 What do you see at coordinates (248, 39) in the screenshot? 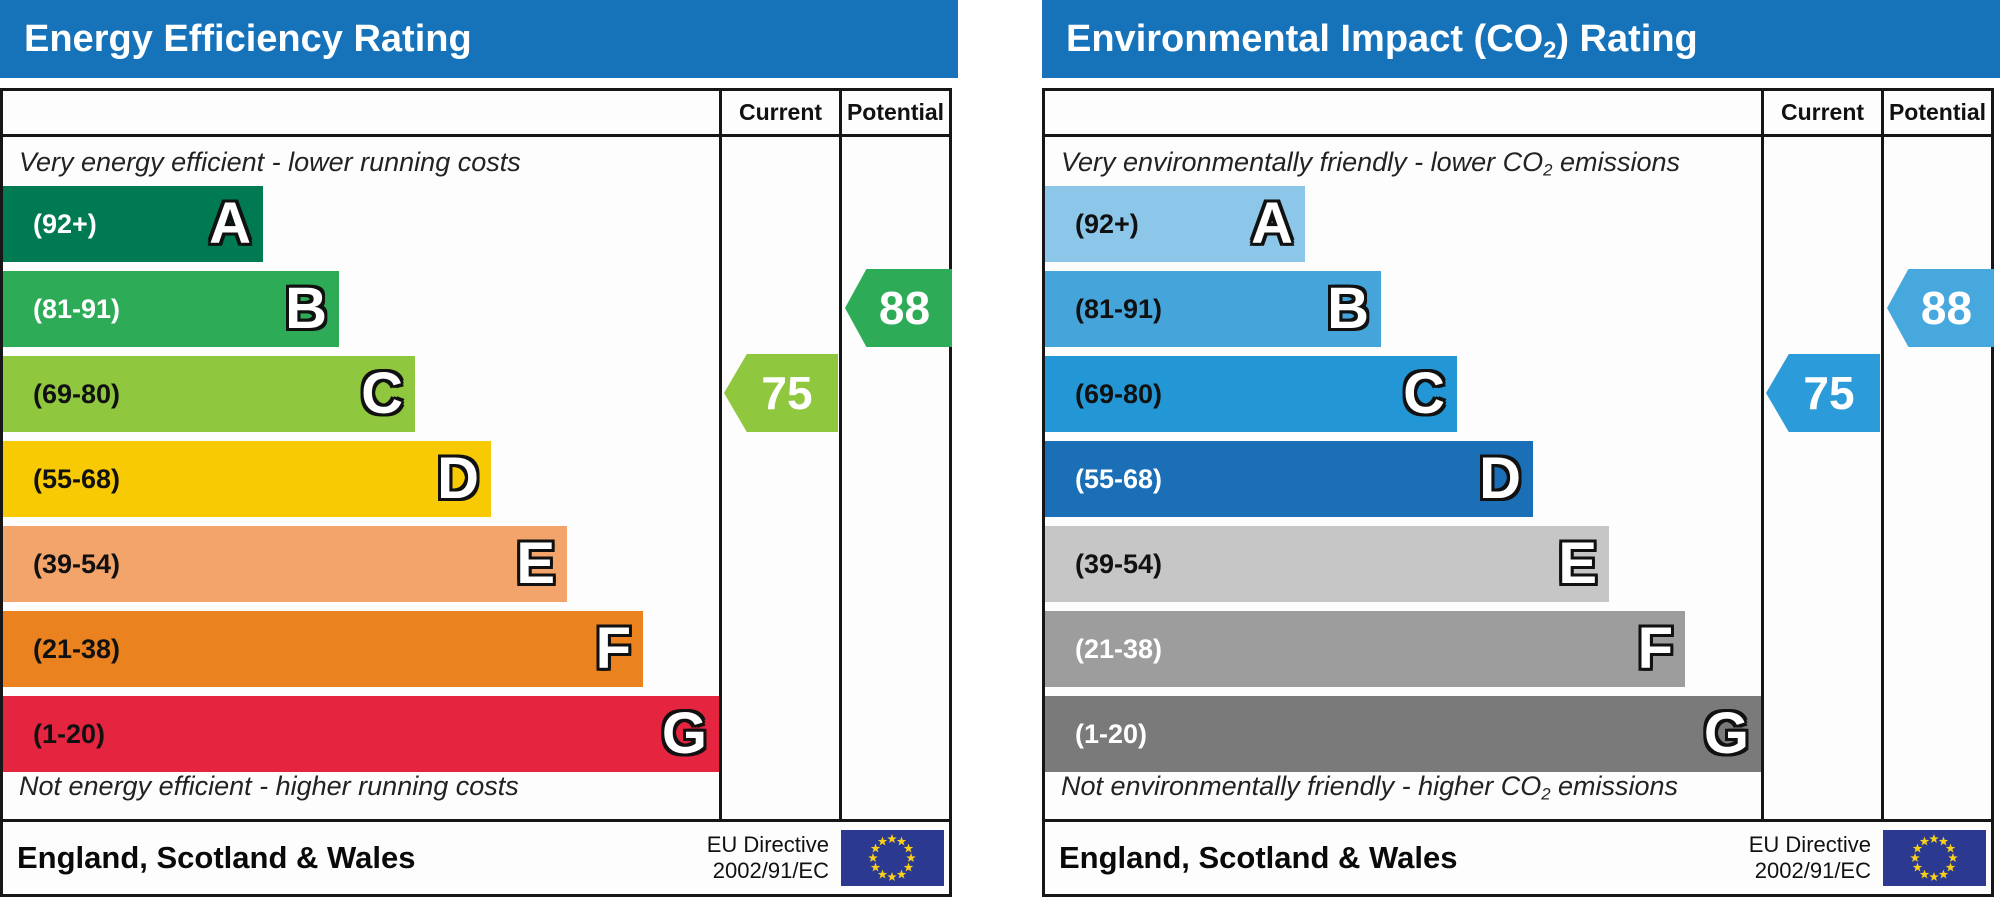
I see `panel-title: Energy Efficiency Rating` at bounding box center [248, 39].